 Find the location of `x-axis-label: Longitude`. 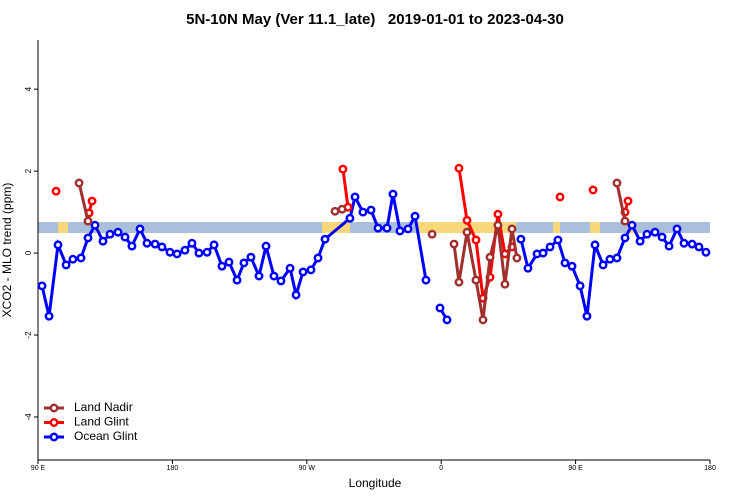

x-axis-label: Longitude is located at coordinates (375, 483).